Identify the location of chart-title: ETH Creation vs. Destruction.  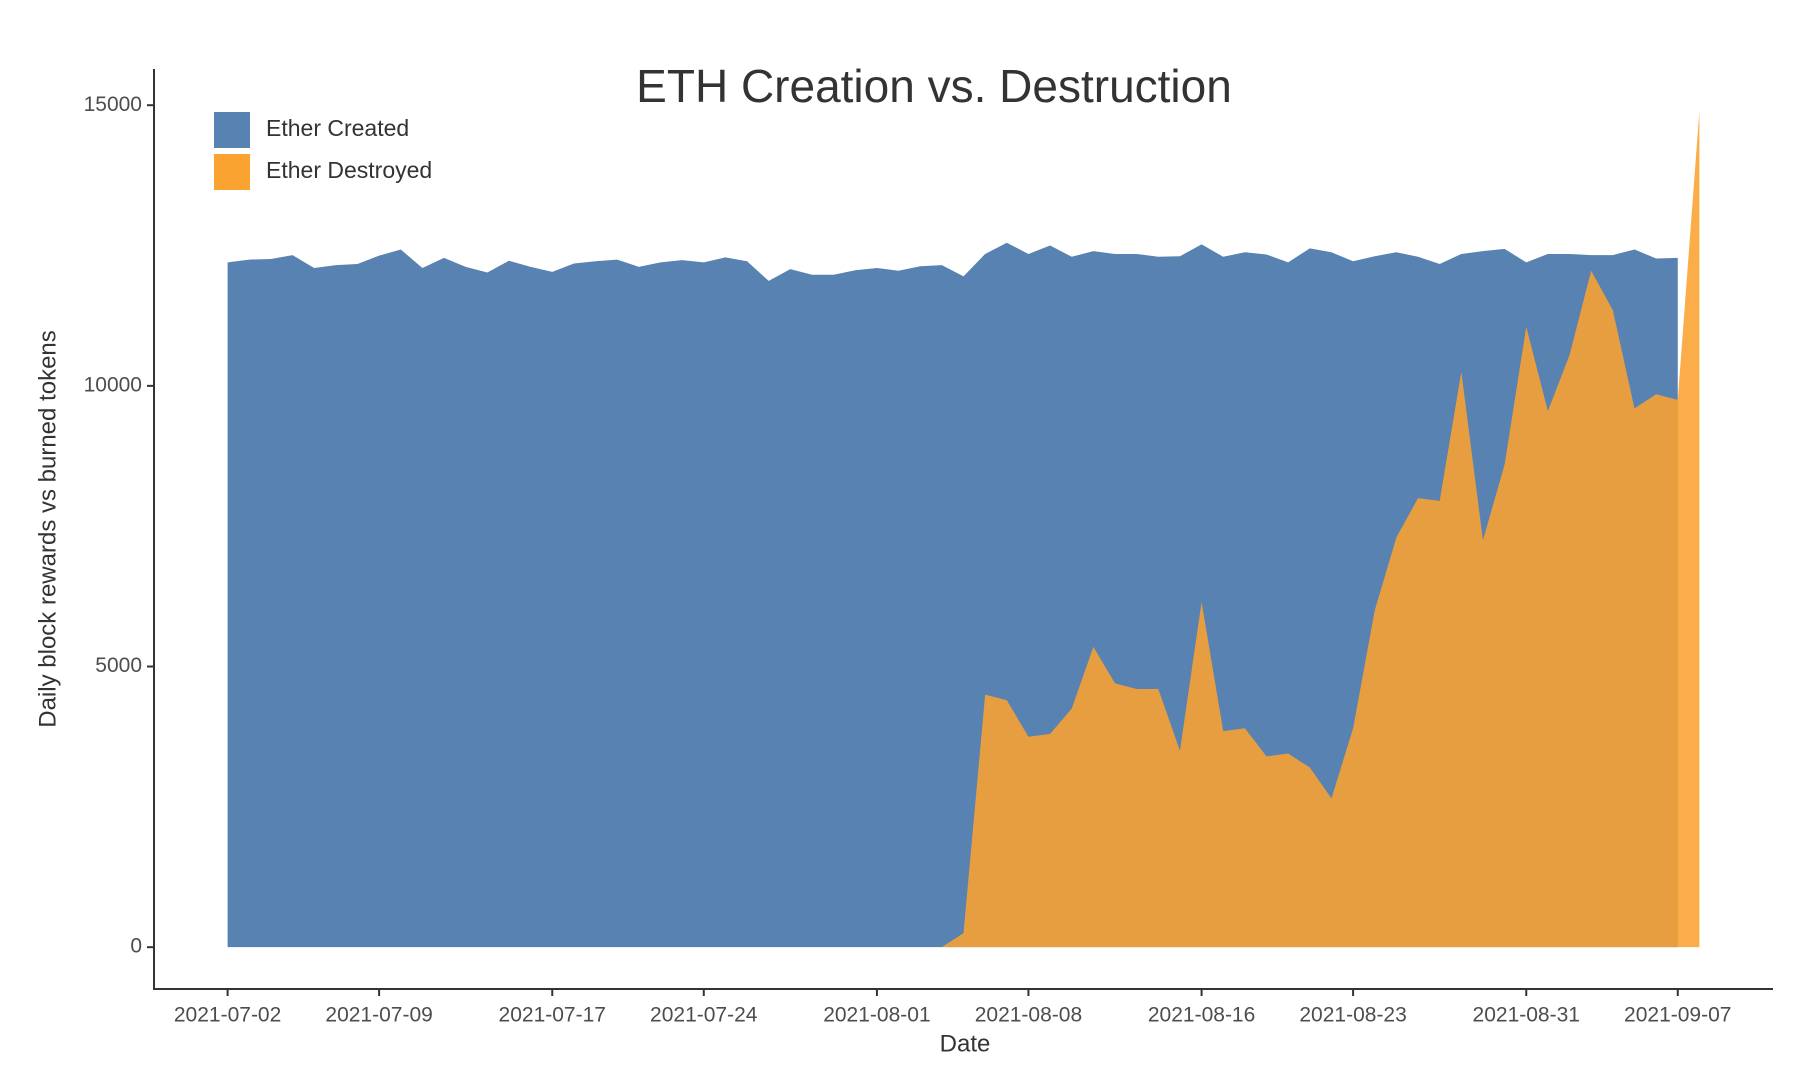
(934, 86).